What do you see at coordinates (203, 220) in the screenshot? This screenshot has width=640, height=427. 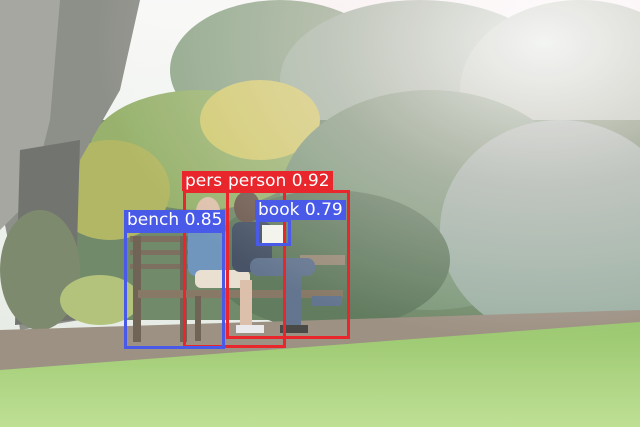 I see `bench-label-score: 0.85` at bounding box center [203, 220].